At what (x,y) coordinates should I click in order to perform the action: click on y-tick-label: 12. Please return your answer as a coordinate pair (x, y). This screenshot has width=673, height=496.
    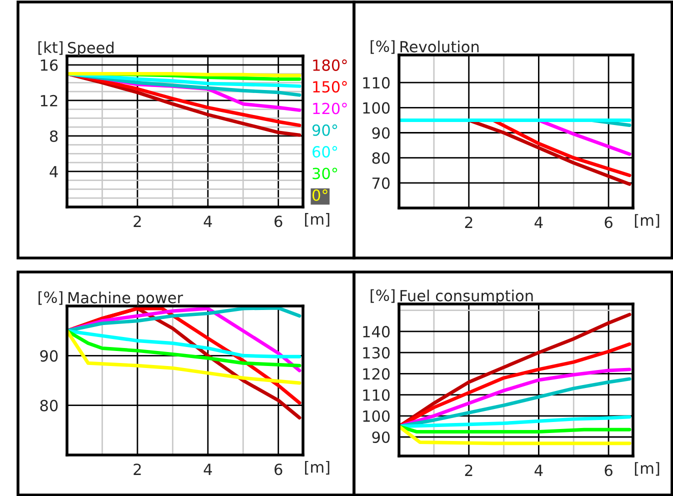
    Looking at the image, I should click on (49, 100).